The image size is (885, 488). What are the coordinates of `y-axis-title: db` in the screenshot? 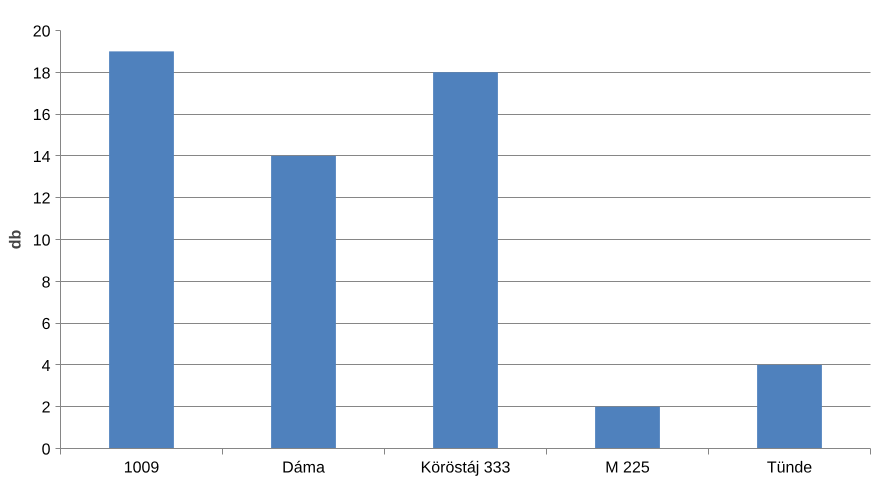 It's located at (16, 240).